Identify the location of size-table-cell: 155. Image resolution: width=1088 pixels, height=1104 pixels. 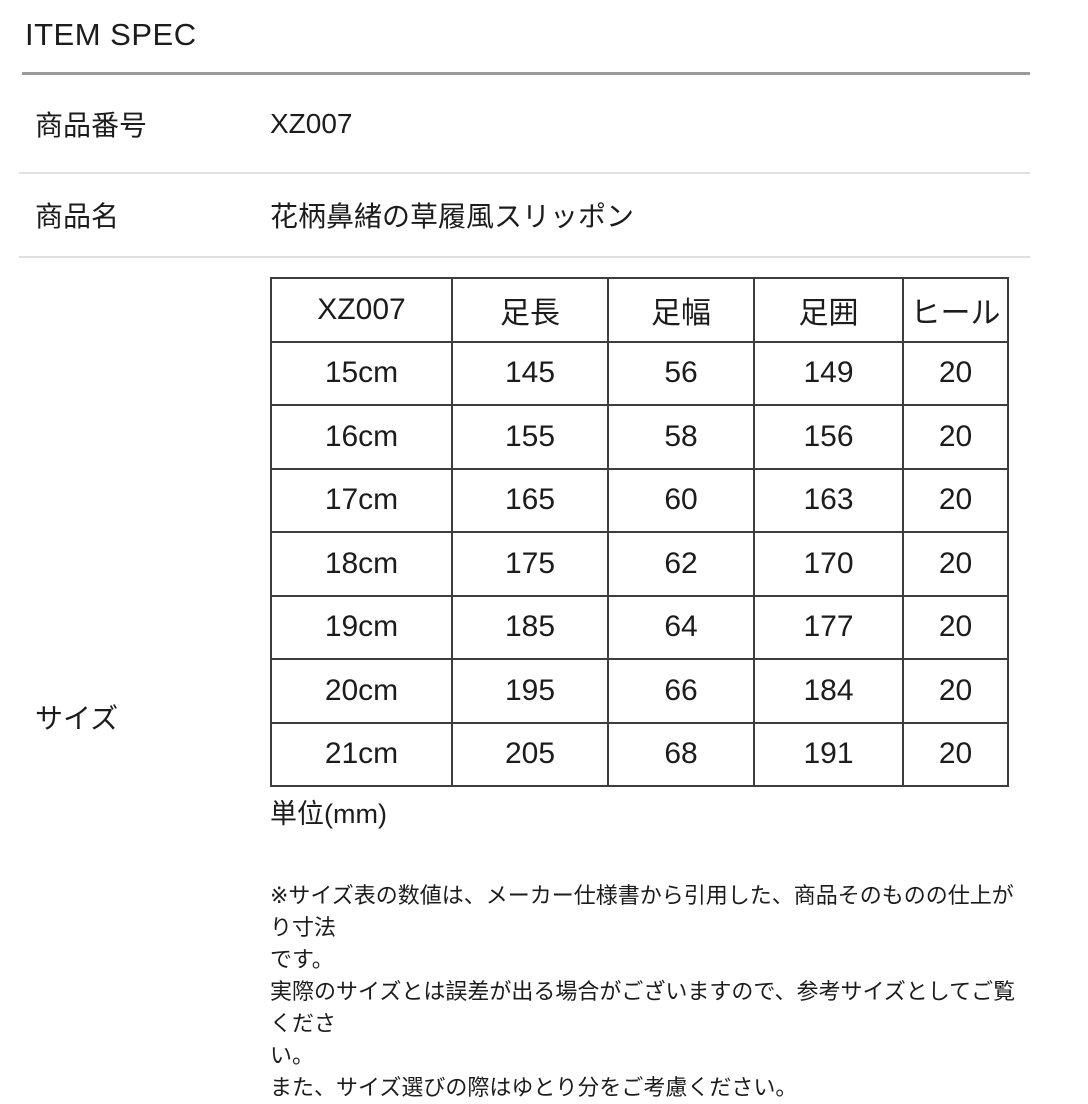
(530, 437).